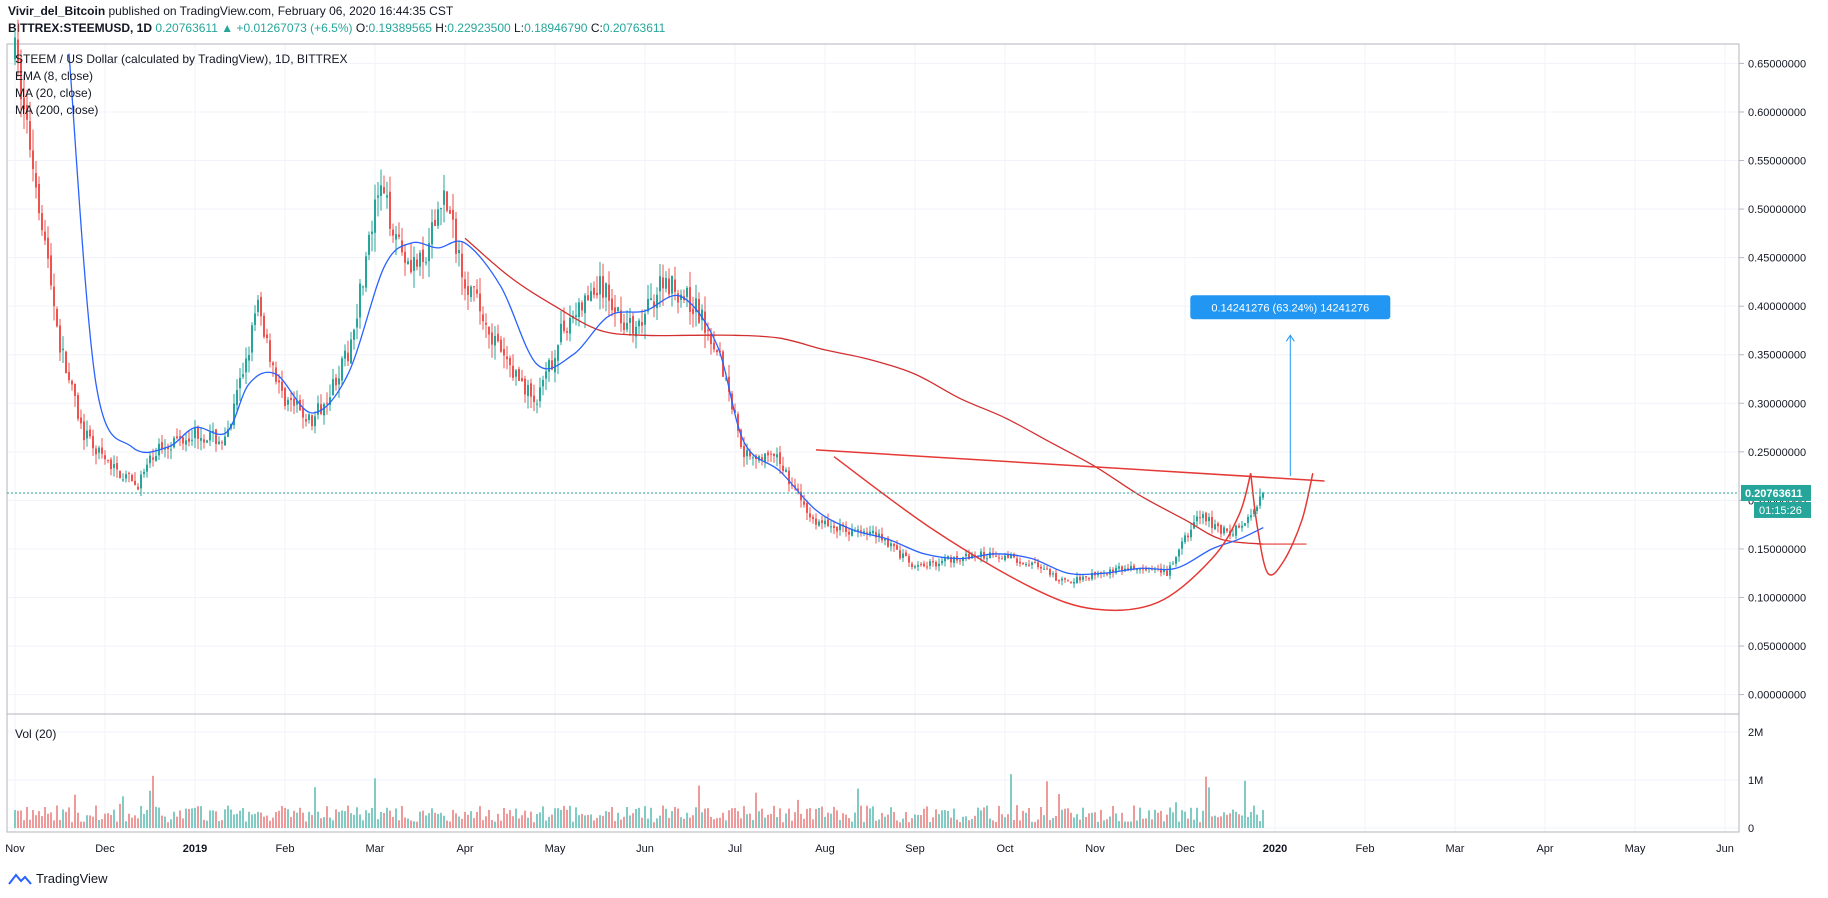 This screenshot has height=898, width=1828. I want to click on time-tick-label: Feb, so click(285, 849).